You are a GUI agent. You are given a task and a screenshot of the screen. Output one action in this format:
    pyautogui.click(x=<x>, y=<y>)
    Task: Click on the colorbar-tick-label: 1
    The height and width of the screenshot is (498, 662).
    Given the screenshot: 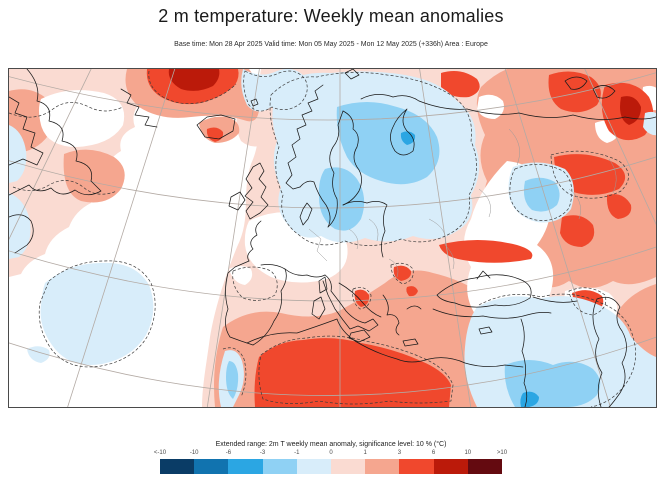 What is the action you would take?
    pyautogui.click(x=365, y=453)
    